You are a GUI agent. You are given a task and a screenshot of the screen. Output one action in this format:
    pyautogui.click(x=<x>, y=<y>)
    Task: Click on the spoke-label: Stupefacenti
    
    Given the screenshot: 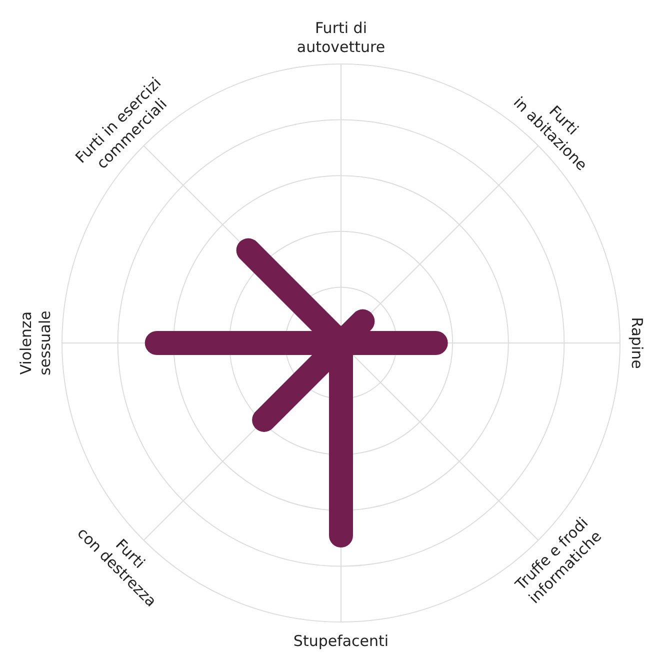 What is the action you would take?
    pyautogui.click(x=341, y=641)
    